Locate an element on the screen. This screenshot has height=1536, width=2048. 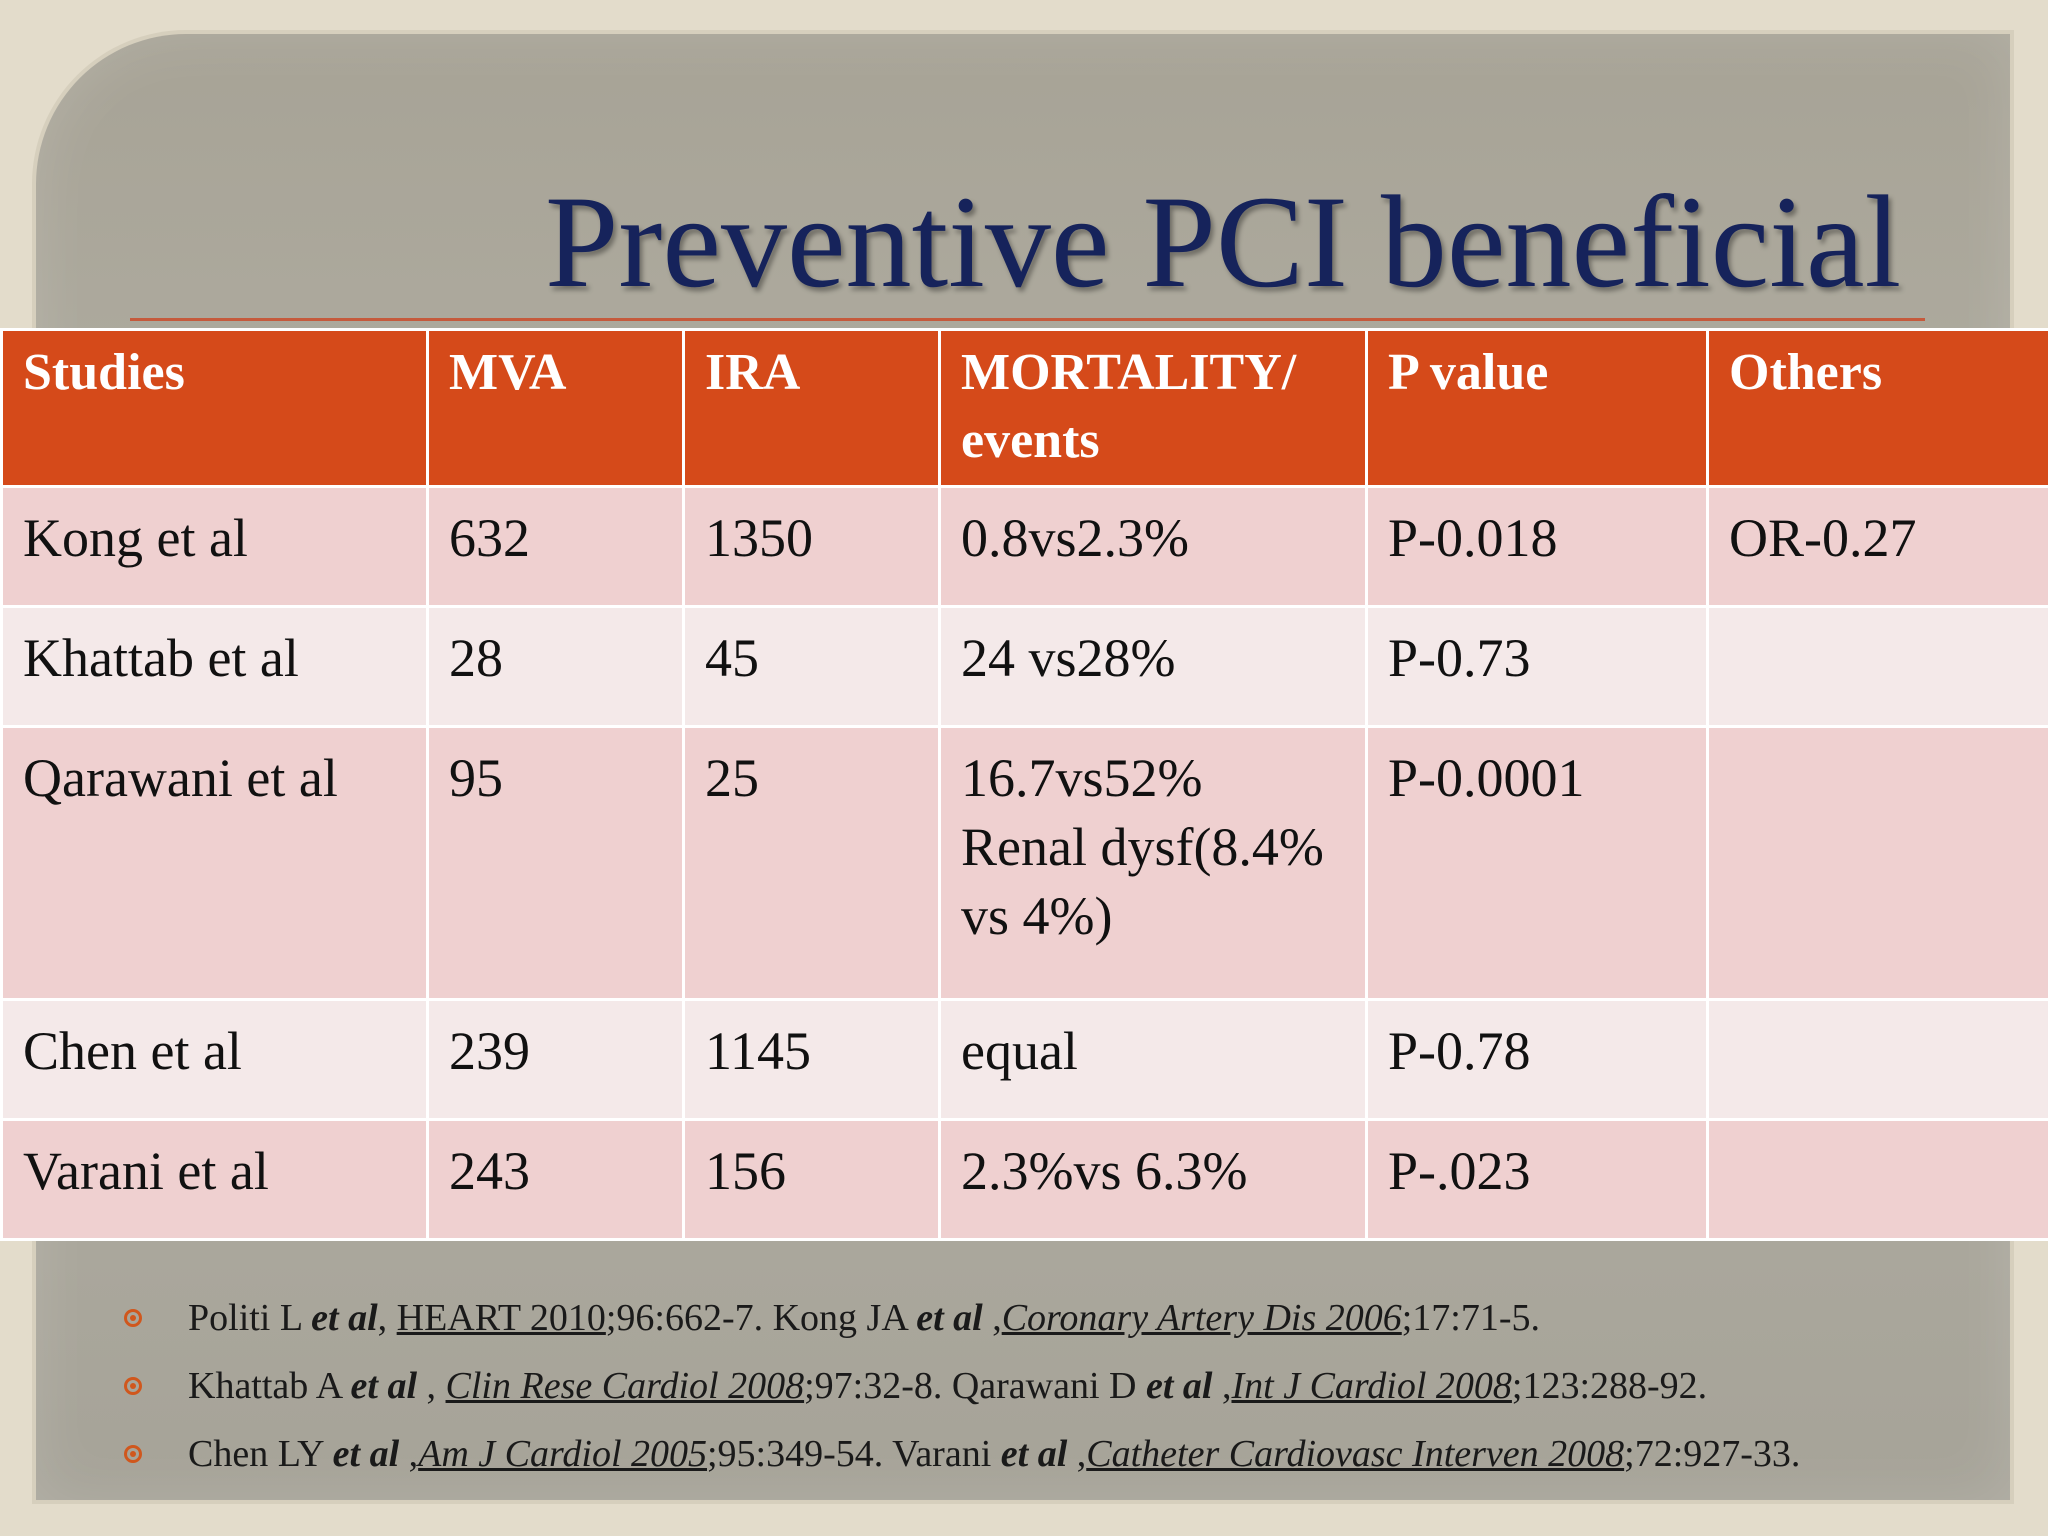
cell-others: OR-0.27 is located at coordinates (1877, 546).